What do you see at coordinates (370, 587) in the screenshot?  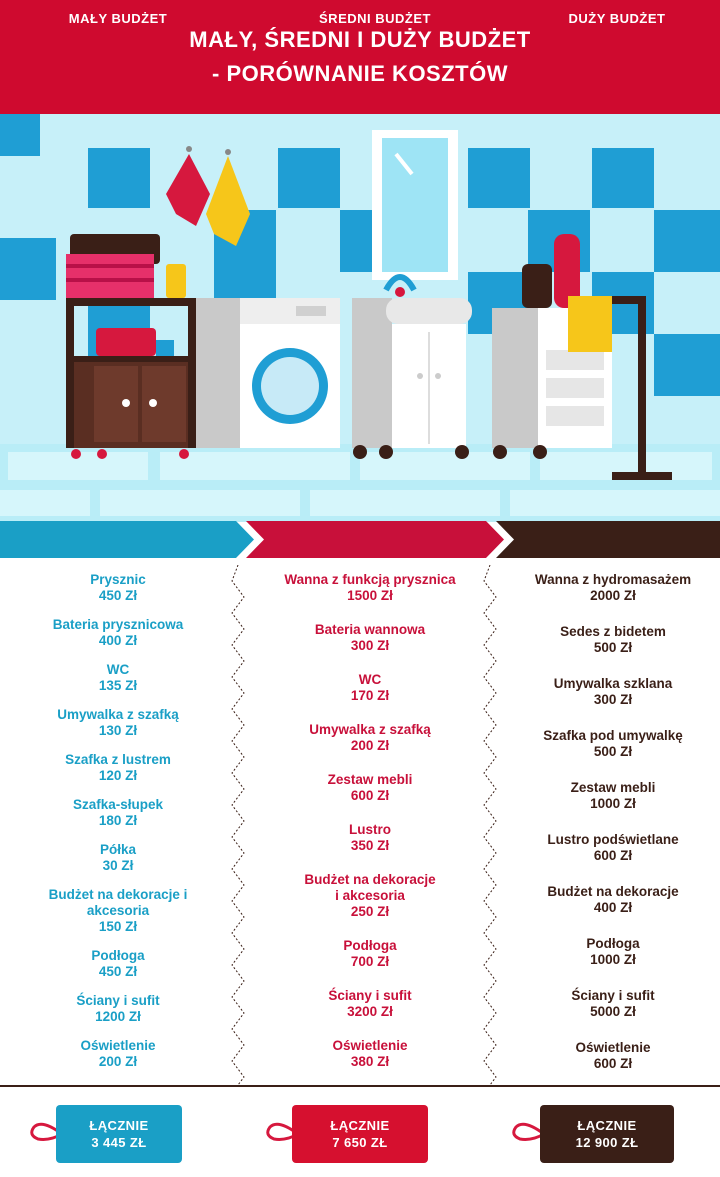 I see `list-item: Wanna z funkcją prysznica 1500 Zł` at bounding box center [370, 587].